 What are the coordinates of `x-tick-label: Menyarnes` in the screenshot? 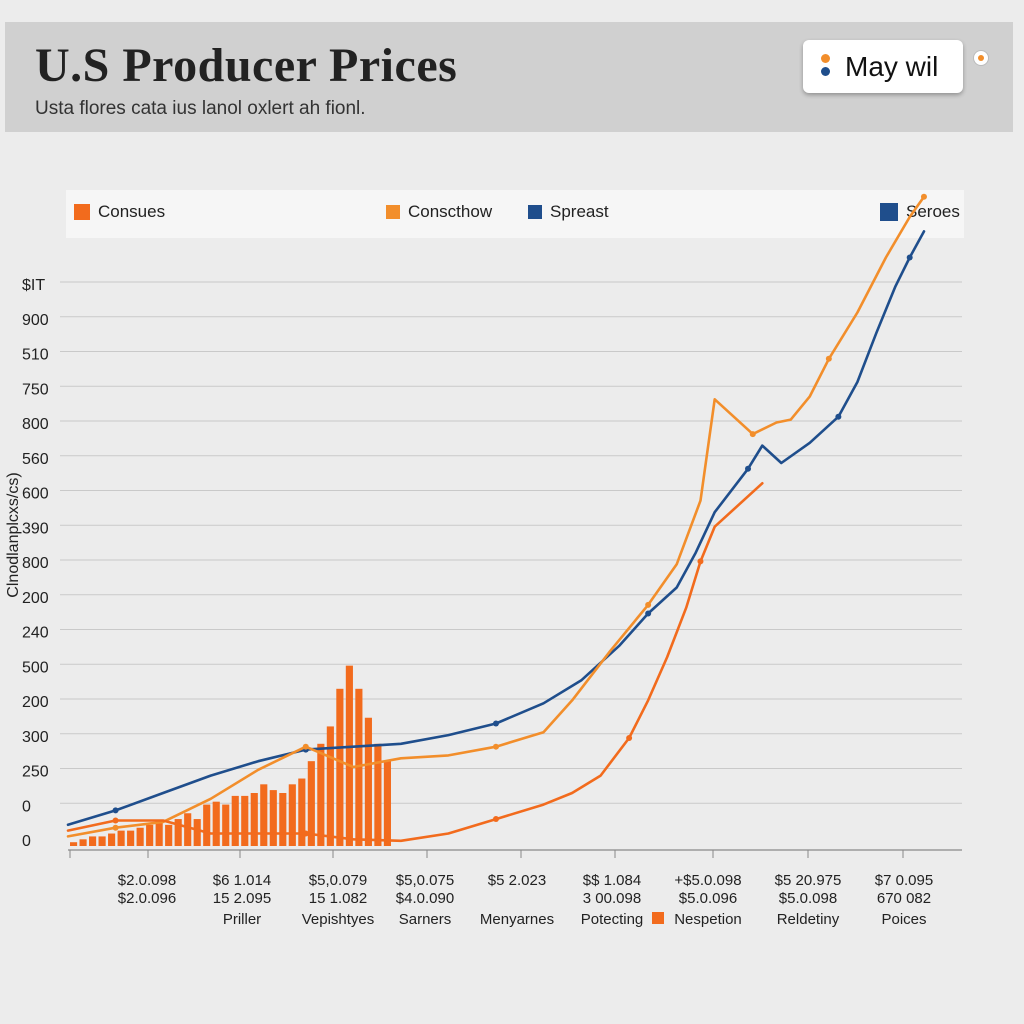 It's located at (517, 919).